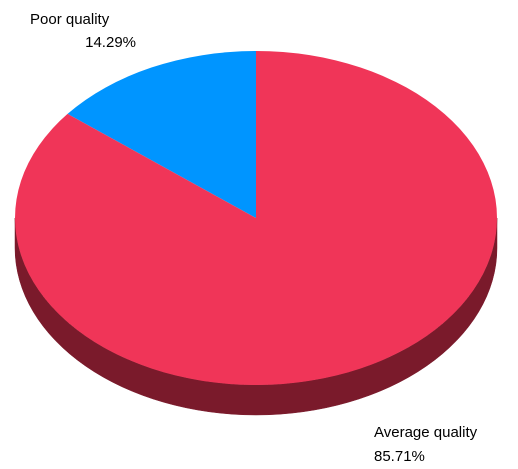  Describe the element at coordinates (162, 134) in the screenshot. I see `pie-slice-poor-quality` at that location.